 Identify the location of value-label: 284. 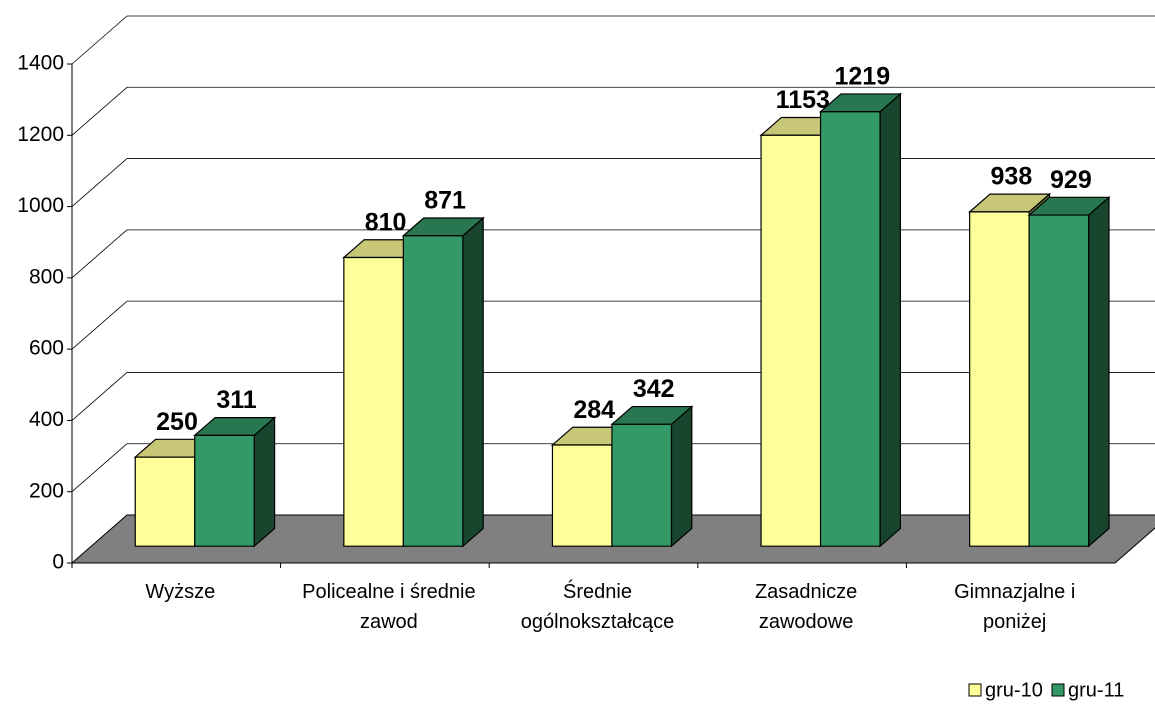
(594, 410).